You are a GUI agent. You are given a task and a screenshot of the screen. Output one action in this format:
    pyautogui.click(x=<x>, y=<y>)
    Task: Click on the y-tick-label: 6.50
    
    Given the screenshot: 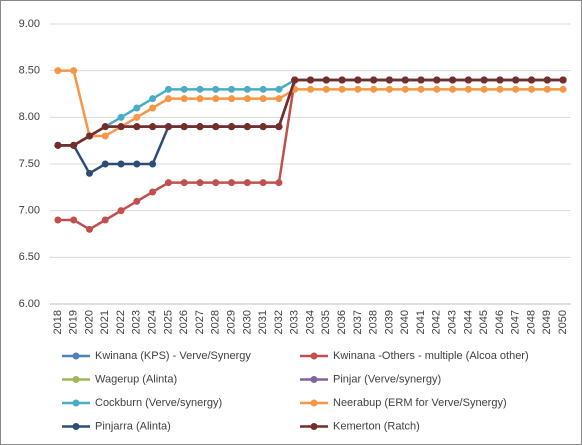 What is the action you would take?
    pyautogui.click(x=29, y=257)
    